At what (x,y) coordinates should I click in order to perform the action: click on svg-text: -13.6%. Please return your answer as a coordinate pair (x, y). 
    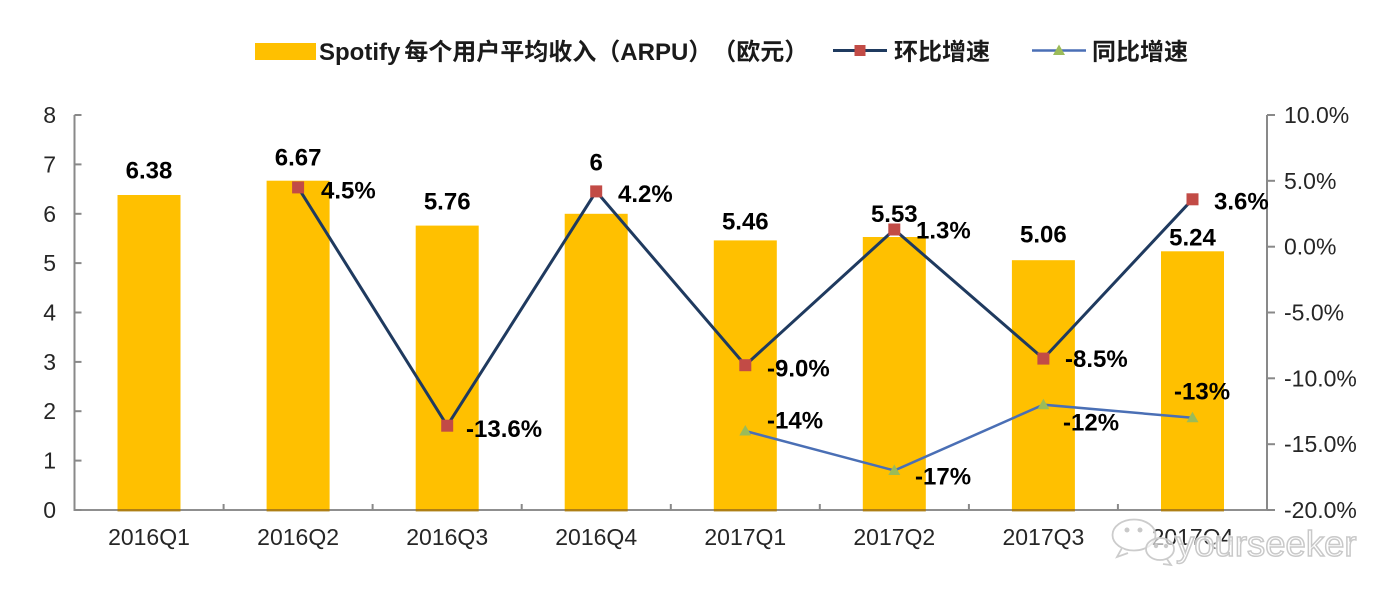
    Looking at the image, I should click on (504, 429).